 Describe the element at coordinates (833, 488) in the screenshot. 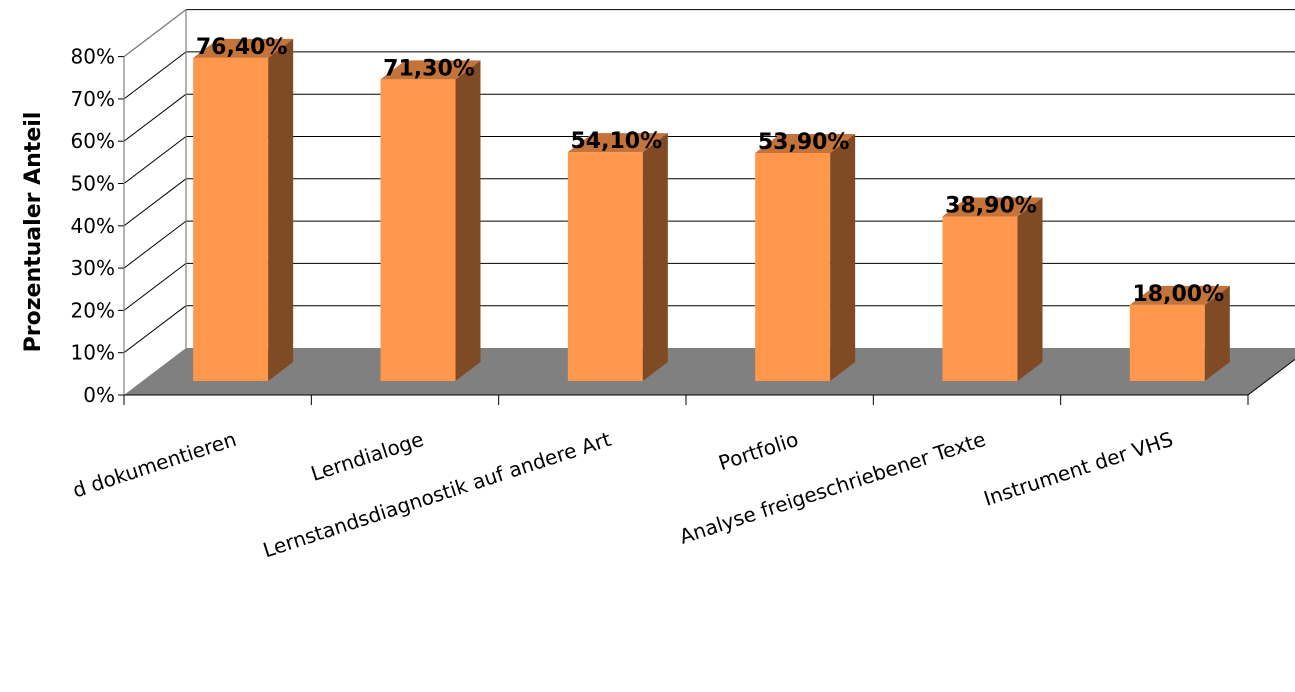

I see `x-category-label: Analyse freigeschriebener Texte` at that location.